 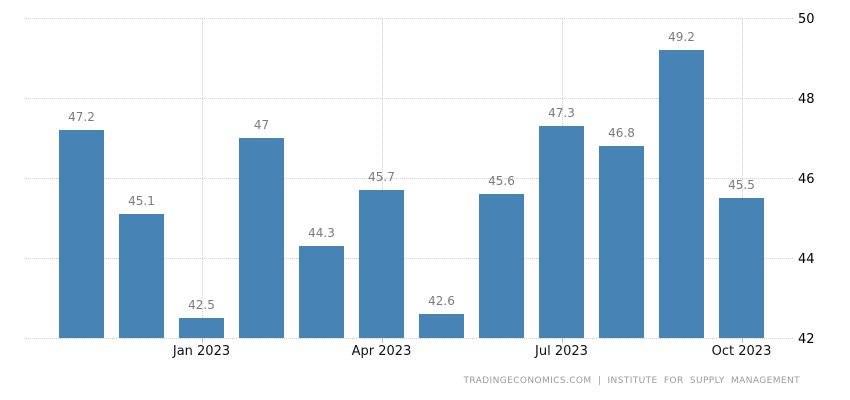 I want to click on bar-value-label: 45.7, so click(x=381, y=177).